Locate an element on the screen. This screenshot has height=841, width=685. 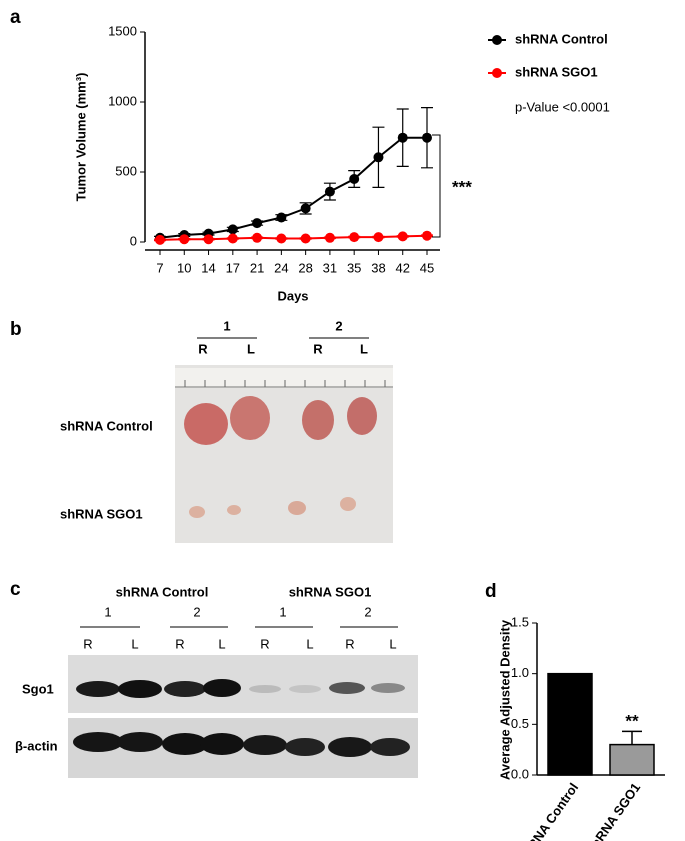
x-tick-label: 31 is located at coordinates (330, 267).